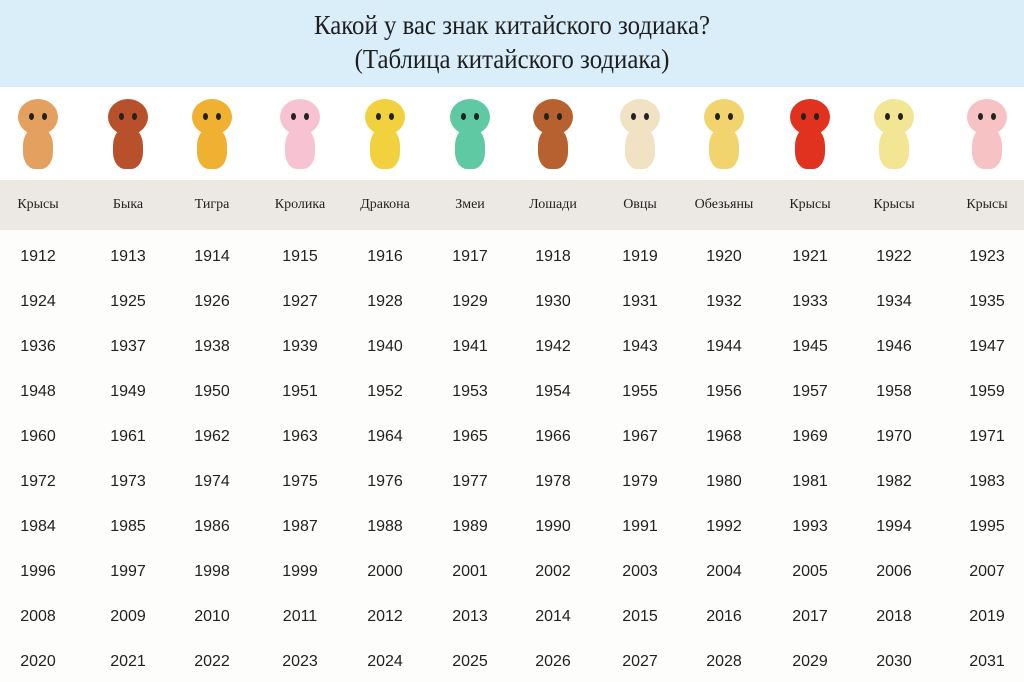 The width and height of the screenshot is (1024, 682). What do you see at coordinates (810, 256) in the screenshot?
I see `year-cell: 1921` at bounding box center [810, 256].